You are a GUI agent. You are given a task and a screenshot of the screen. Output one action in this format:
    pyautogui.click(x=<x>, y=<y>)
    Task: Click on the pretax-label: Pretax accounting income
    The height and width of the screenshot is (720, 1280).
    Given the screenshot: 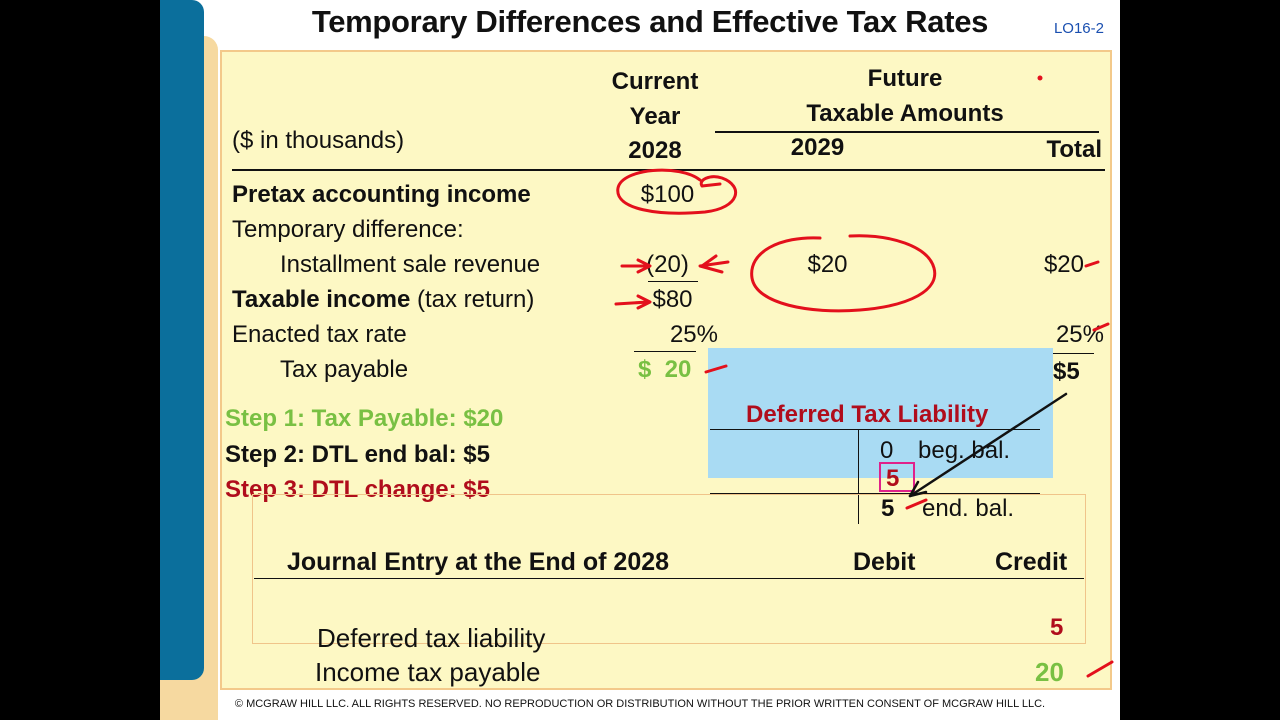 What is the action you would take?
    pyautogui.click(x=381, y=194)
    